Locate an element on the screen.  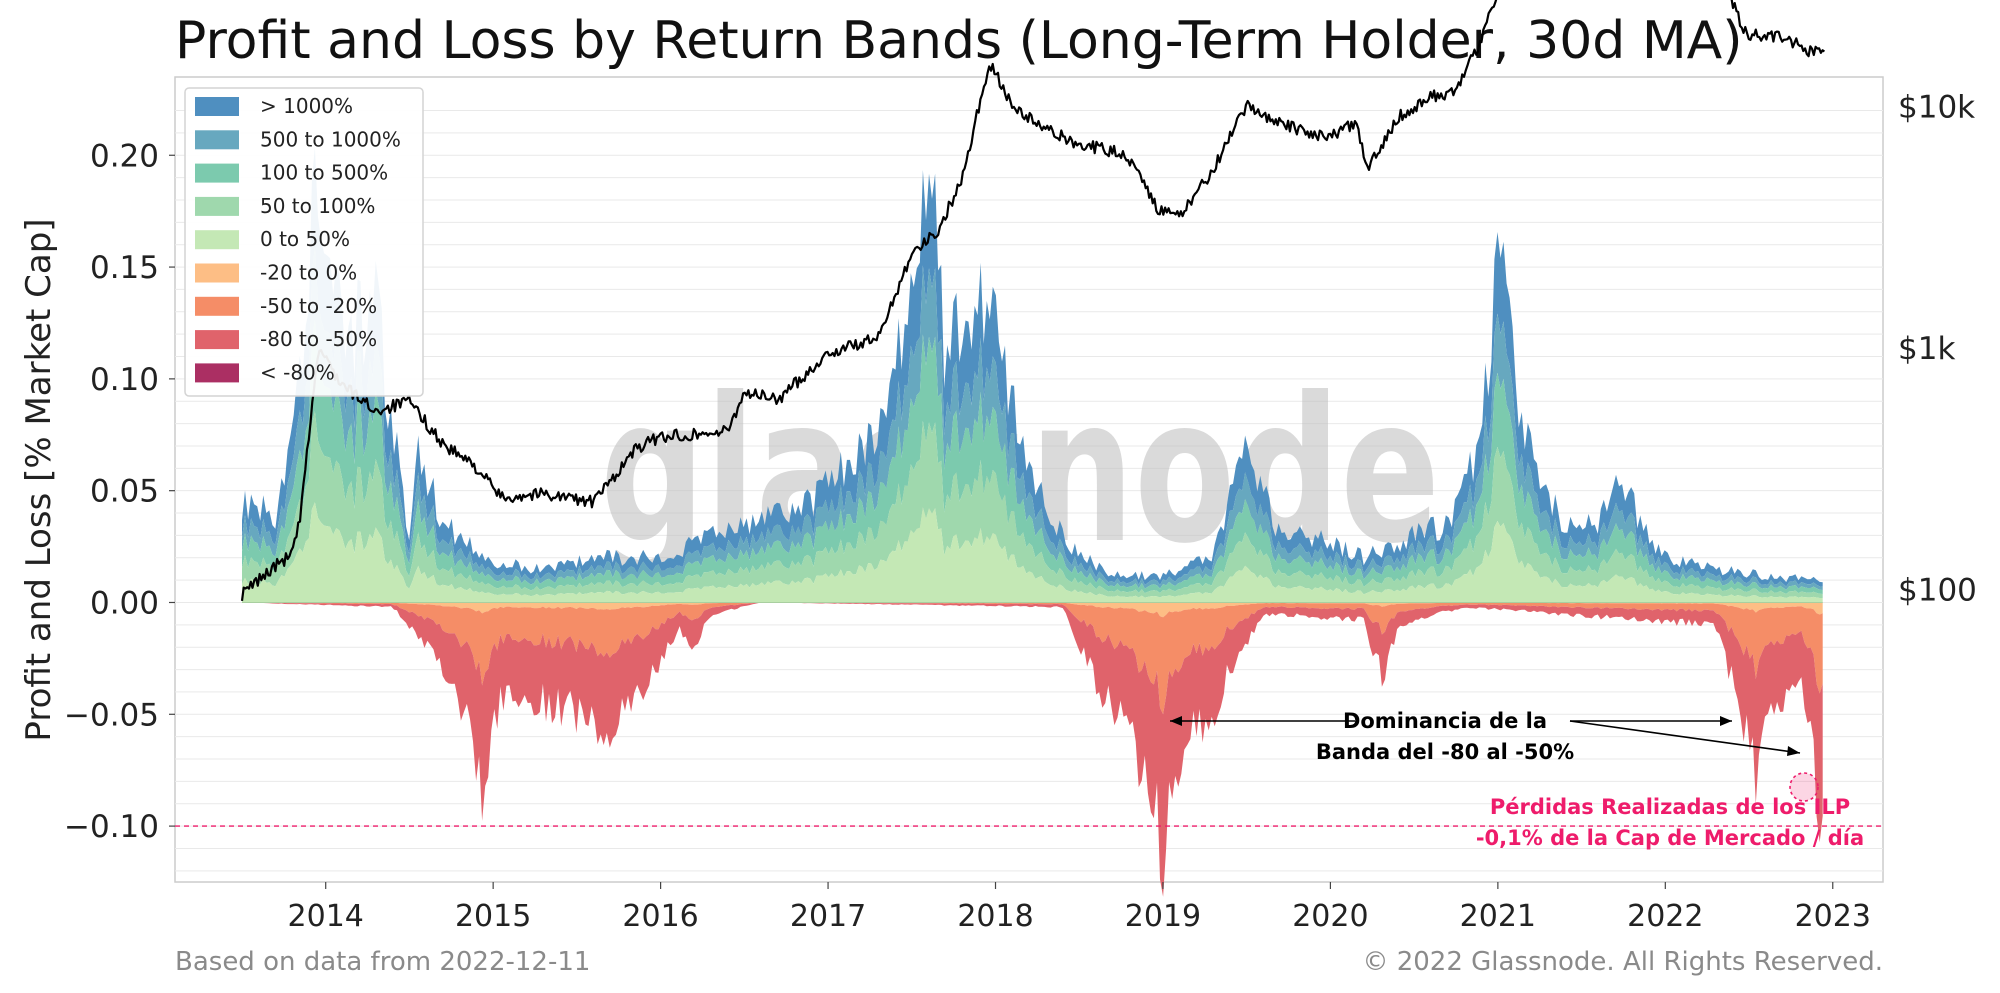
y2-tick-label: $10k is located at coordinates (1936, 108).